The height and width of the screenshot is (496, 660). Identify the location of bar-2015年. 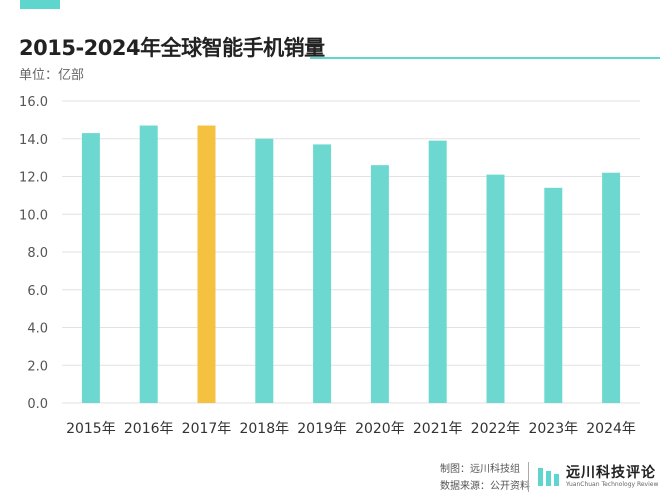
(90, 268).